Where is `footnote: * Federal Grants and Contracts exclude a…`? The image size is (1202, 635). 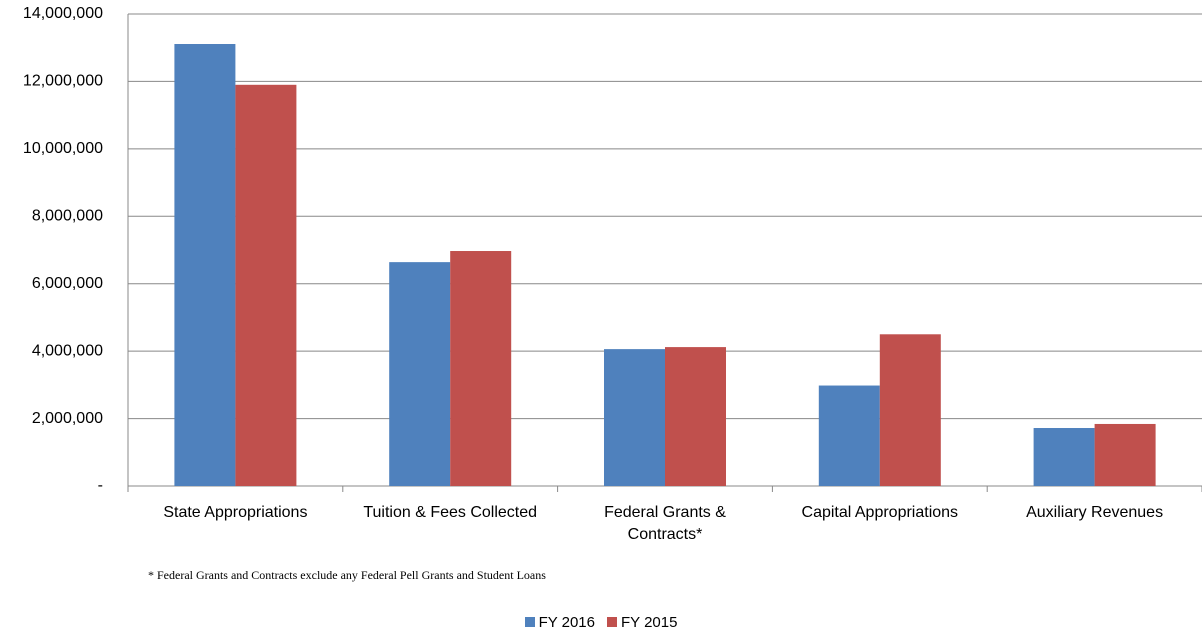 footnote: * Federal Grants and Contracts exclude a… is located at coordinates (347, 575).